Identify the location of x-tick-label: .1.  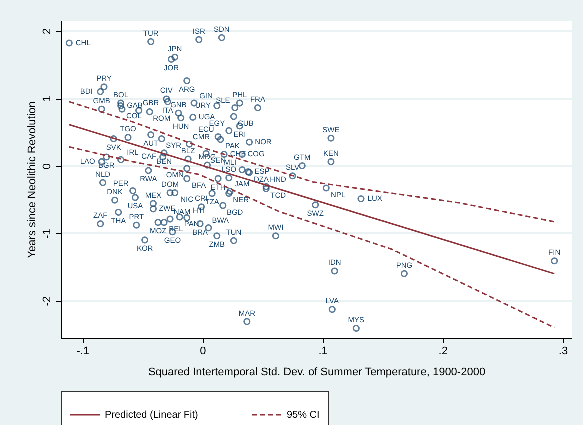
(323, 352).